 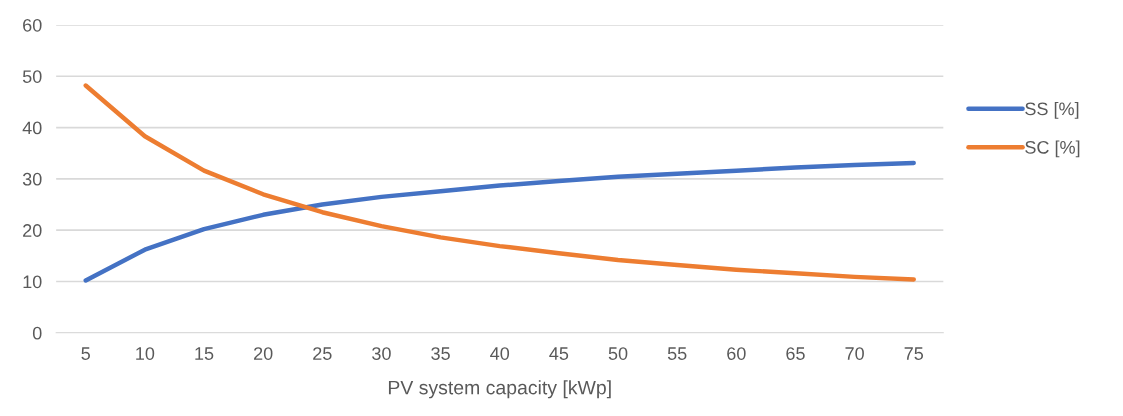 I want to click on y-tick-label: 30, so click(x=32, y=179).